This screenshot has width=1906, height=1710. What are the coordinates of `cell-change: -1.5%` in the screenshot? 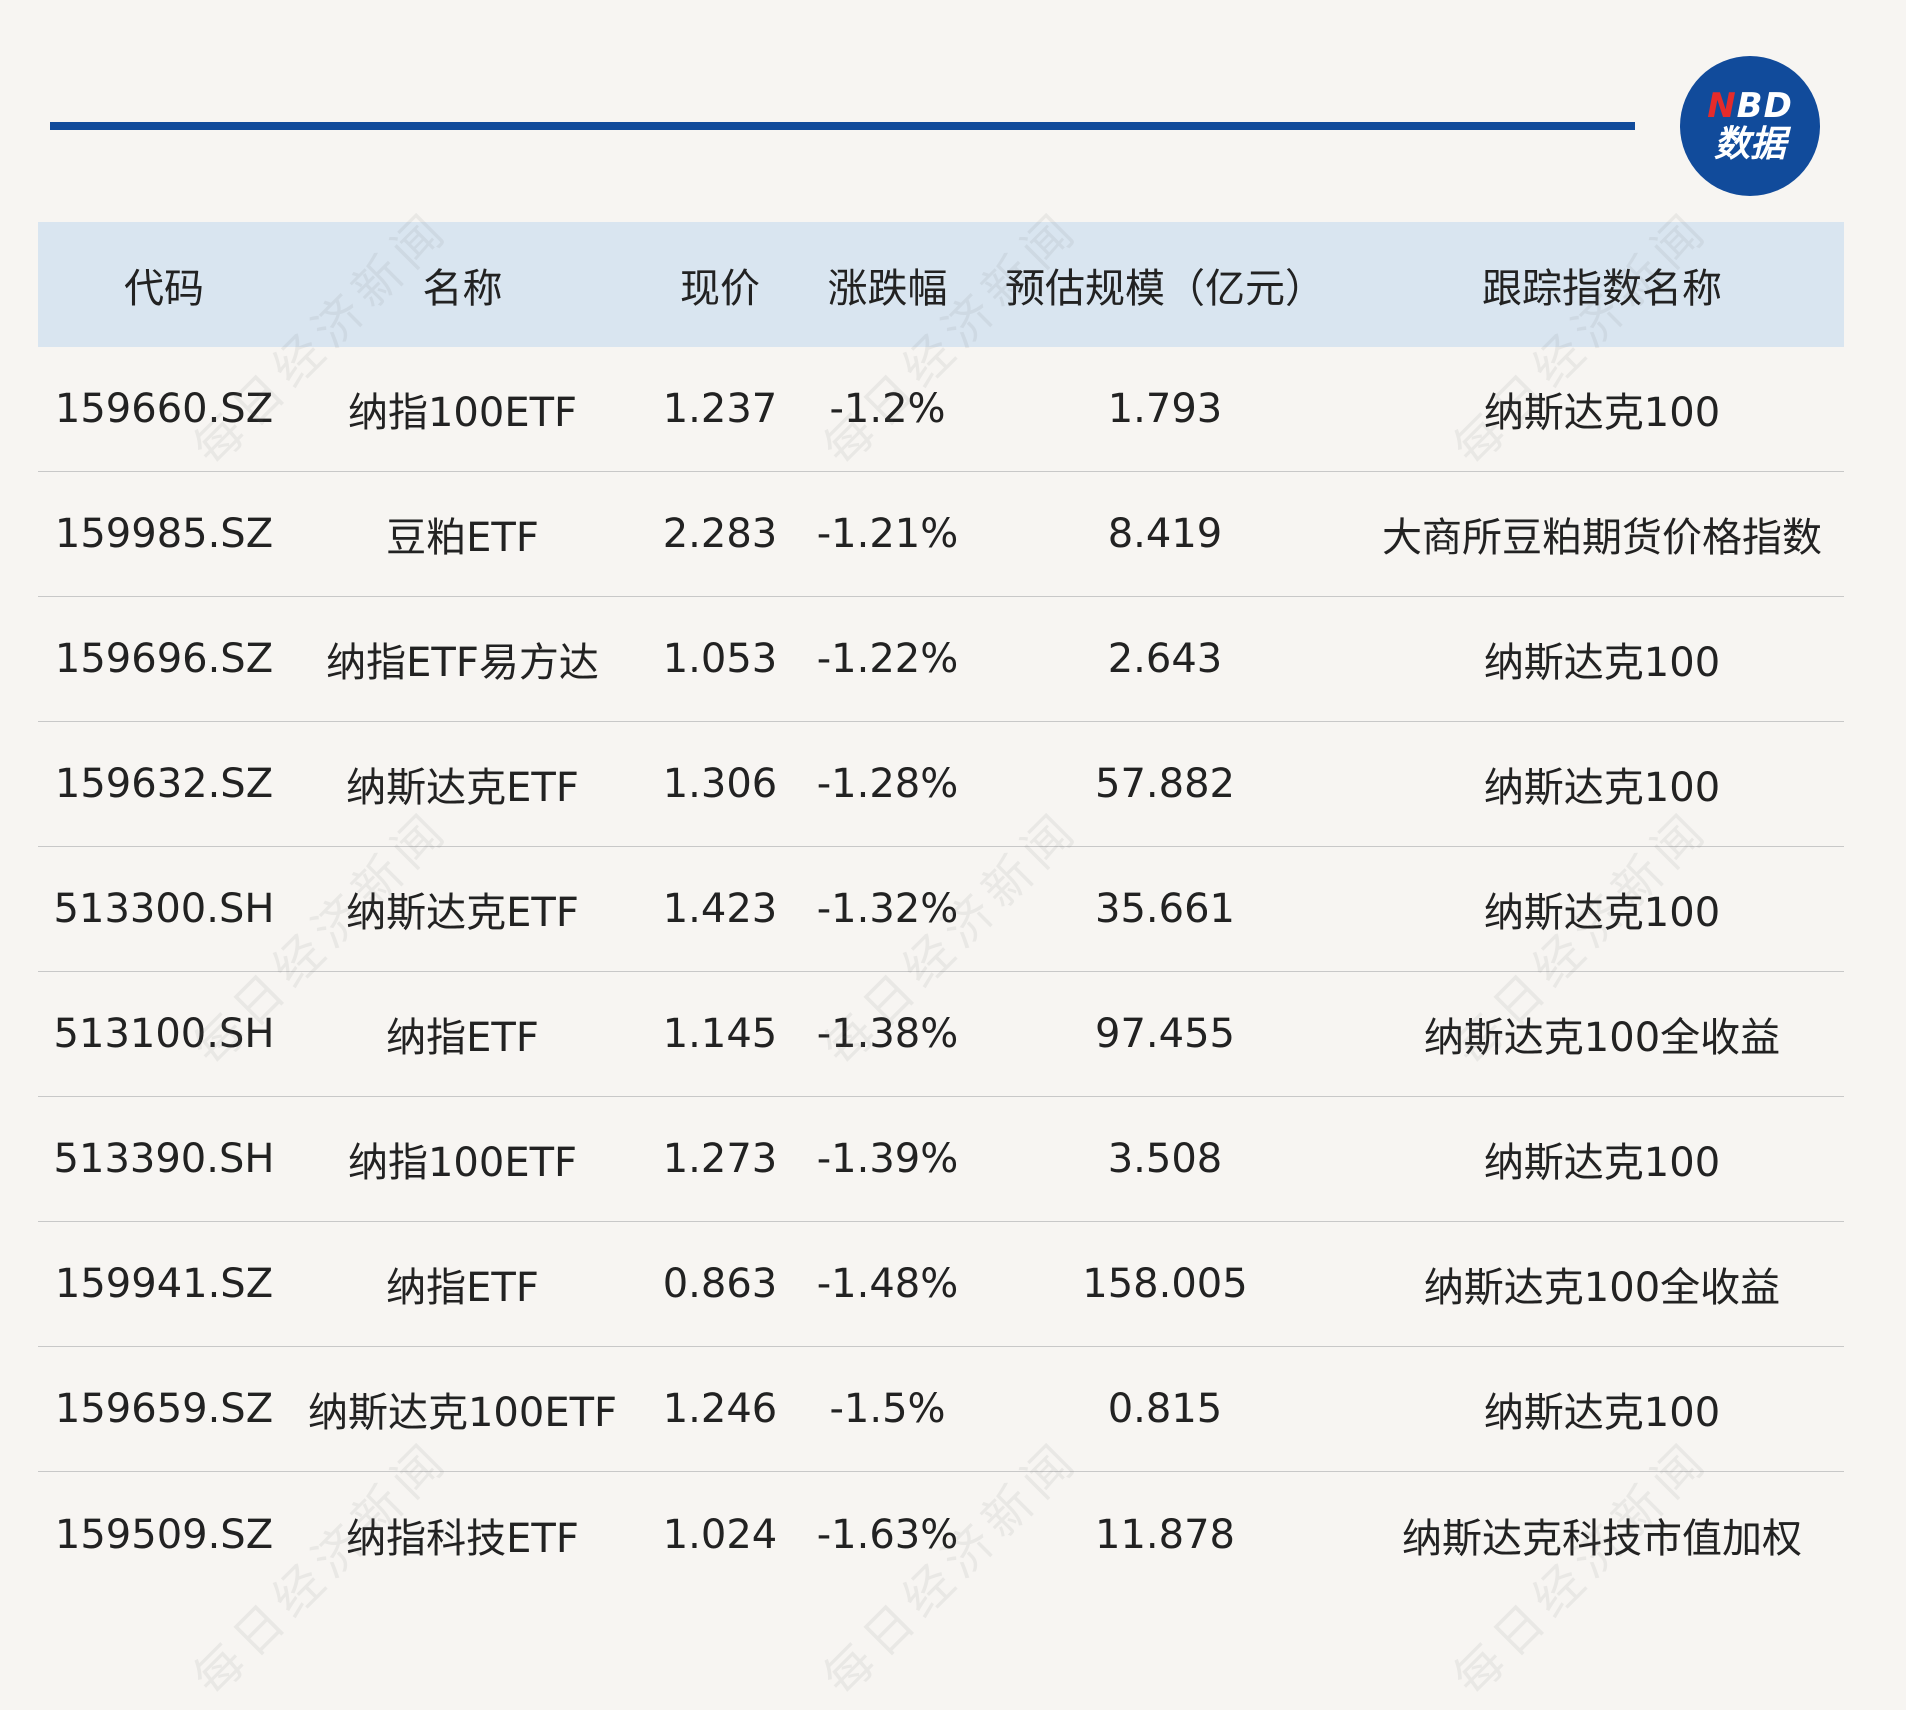 It's located at (887, 1409).